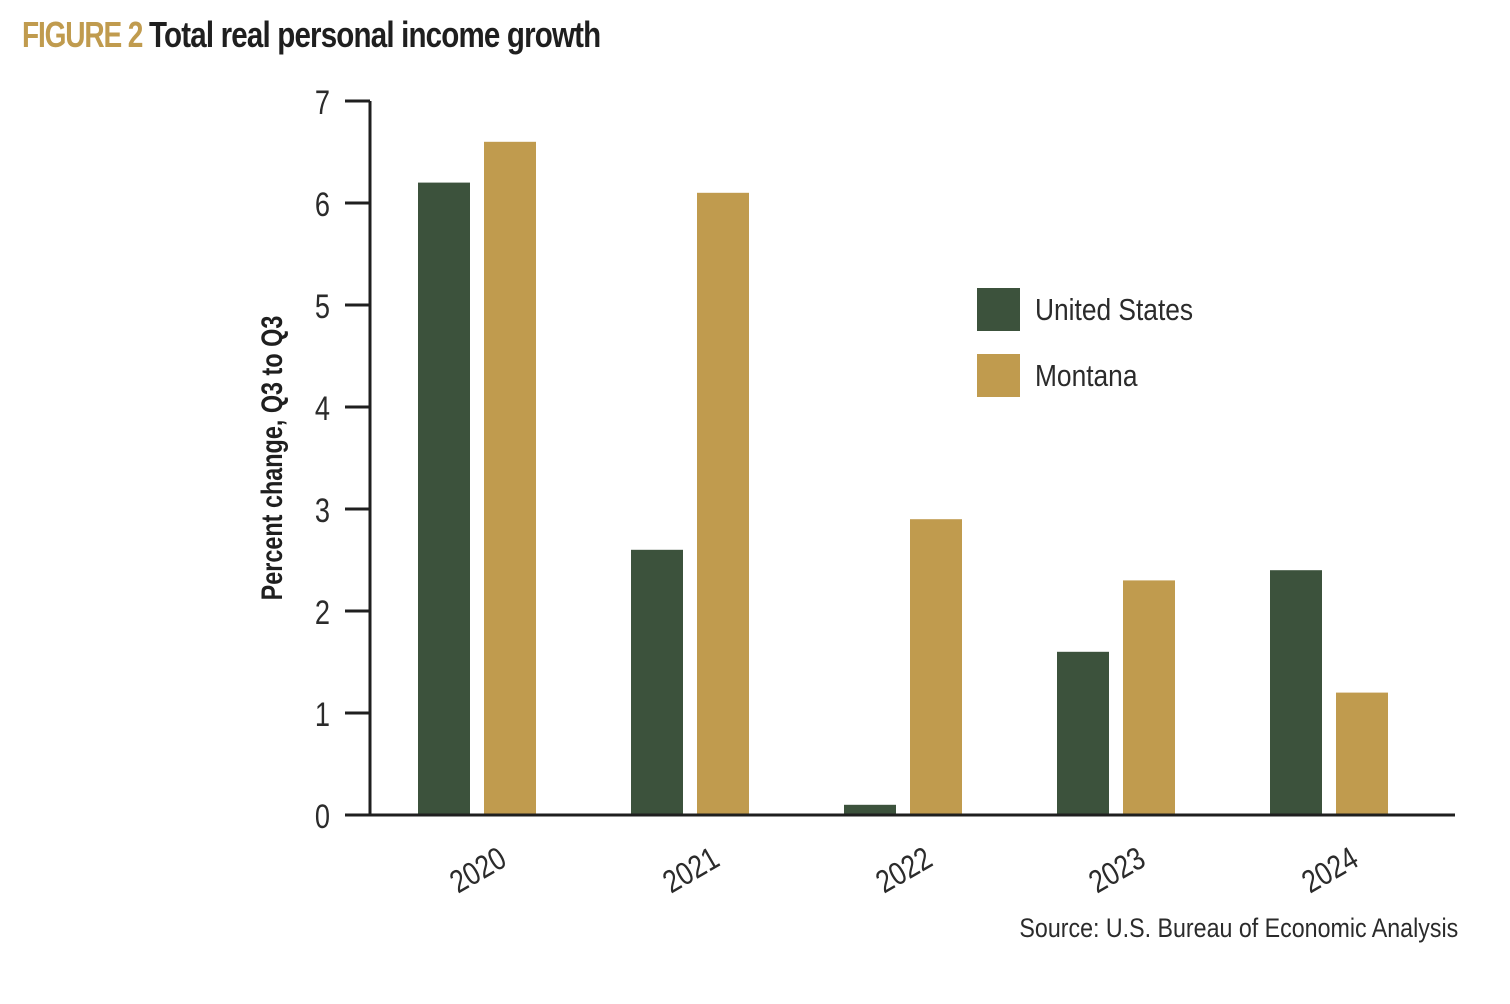 The height and width of the screenshot is (1004, 1510). Describe the element at coordinates (1086, 376) in the screenshot. I see `legend-label-montana: Montana` at that location.